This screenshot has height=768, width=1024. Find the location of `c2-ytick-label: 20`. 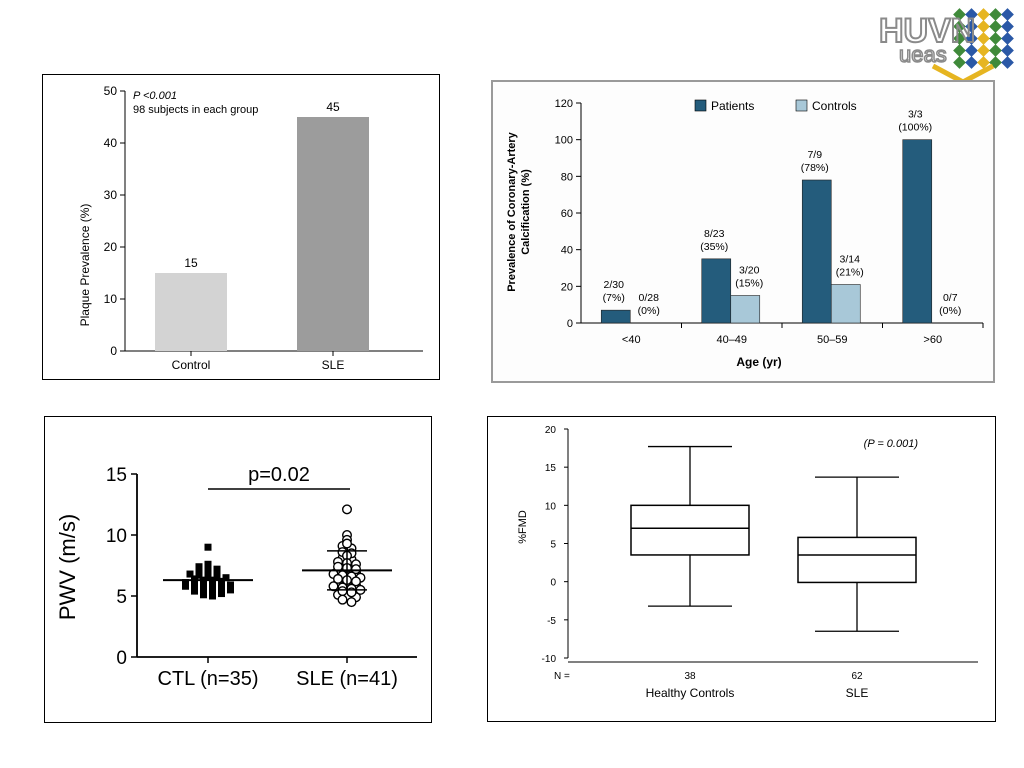

c2-ytick-label: 20 is located at coordinates (567, 287).